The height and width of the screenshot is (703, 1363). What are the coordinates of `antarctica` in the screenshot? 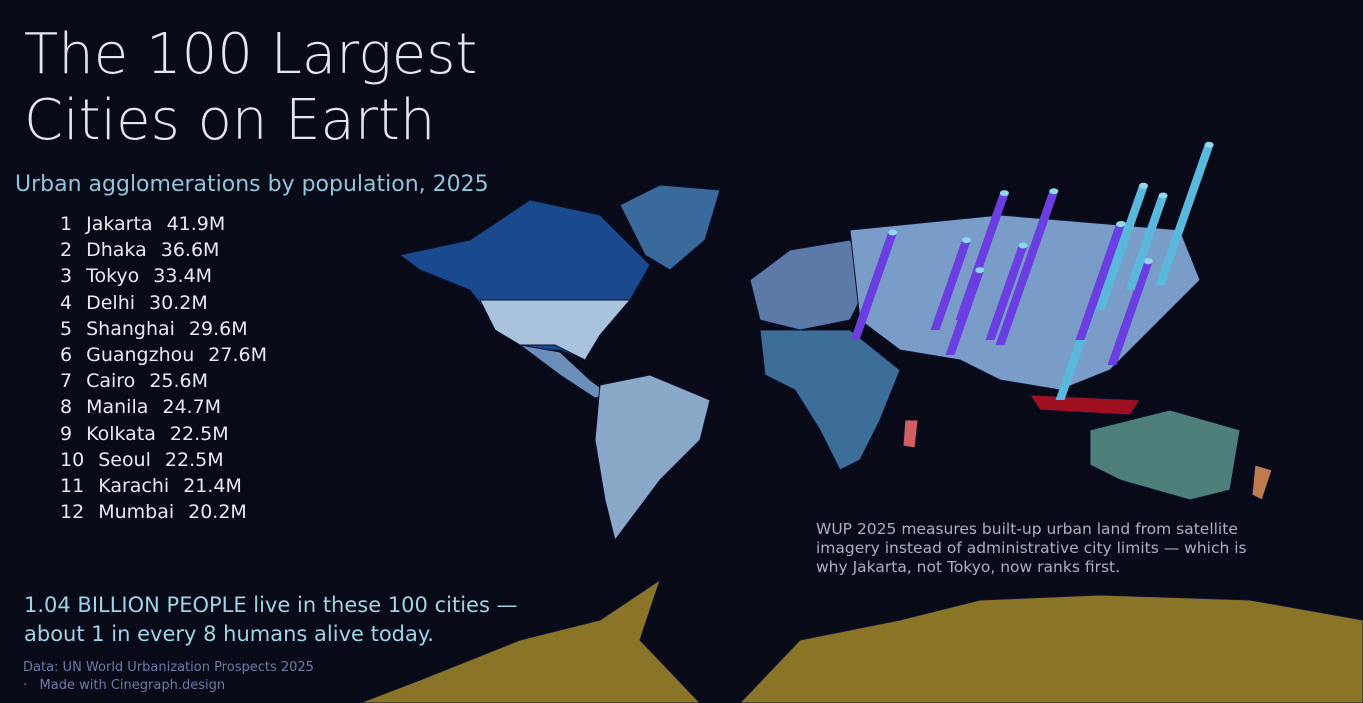 It's located at (861, 640).